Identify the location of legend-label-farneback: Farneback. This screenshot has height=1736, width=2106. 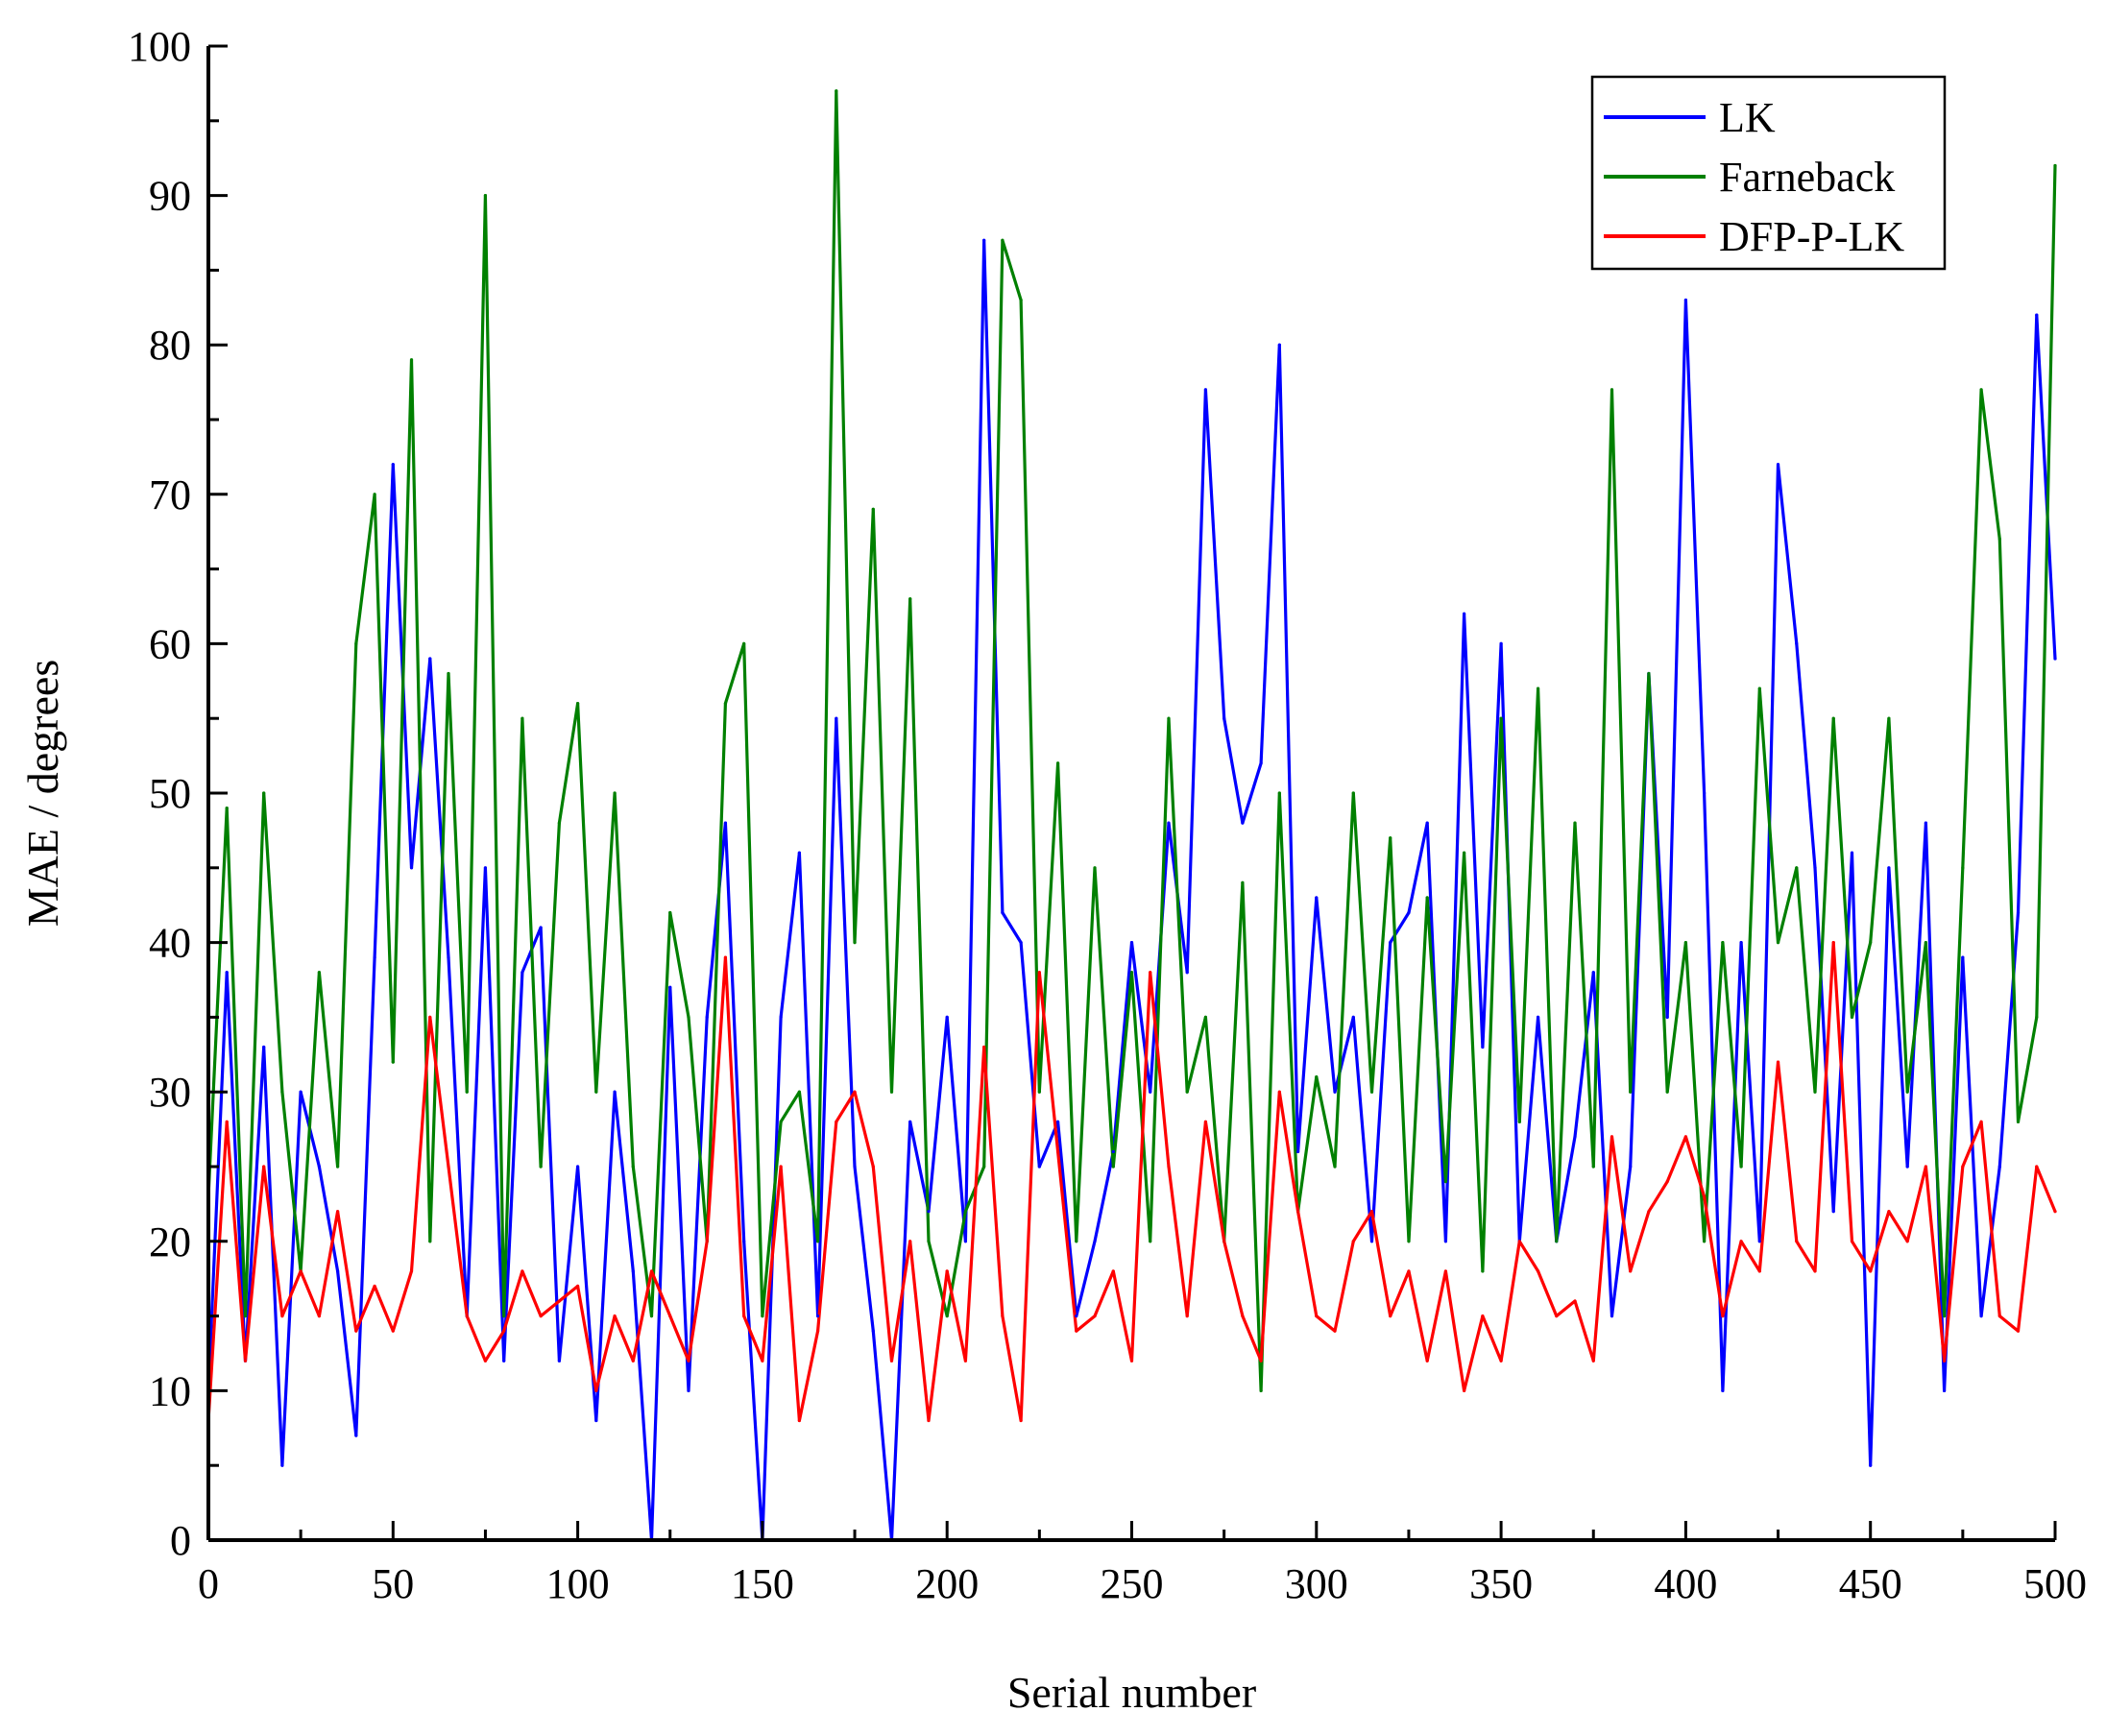
(1807, 177).